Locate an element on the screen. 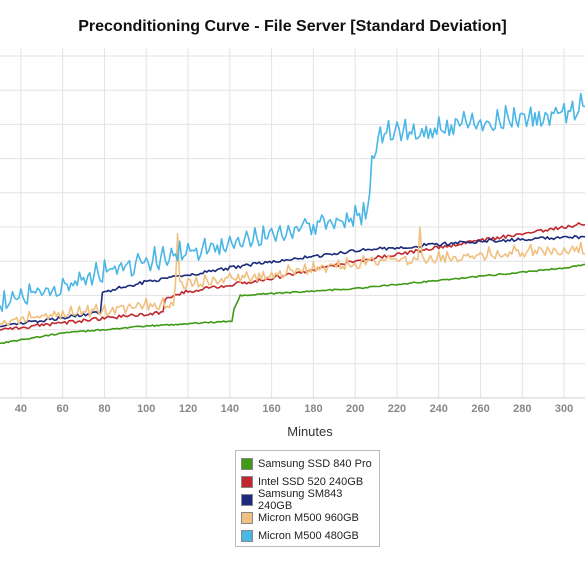 This screenshot has width=585, height=568. legend-label: Intel SSD 520 240GB is located at coordinates (311, 482).